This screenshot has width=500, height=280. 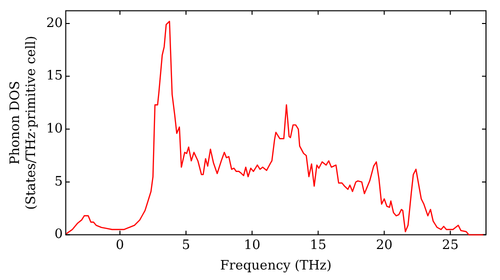 What do you see at coordinates (276, 266) in the screenshot?
I see `x-axis-title: Frequency (THz)` at bounding box center [276, 266].